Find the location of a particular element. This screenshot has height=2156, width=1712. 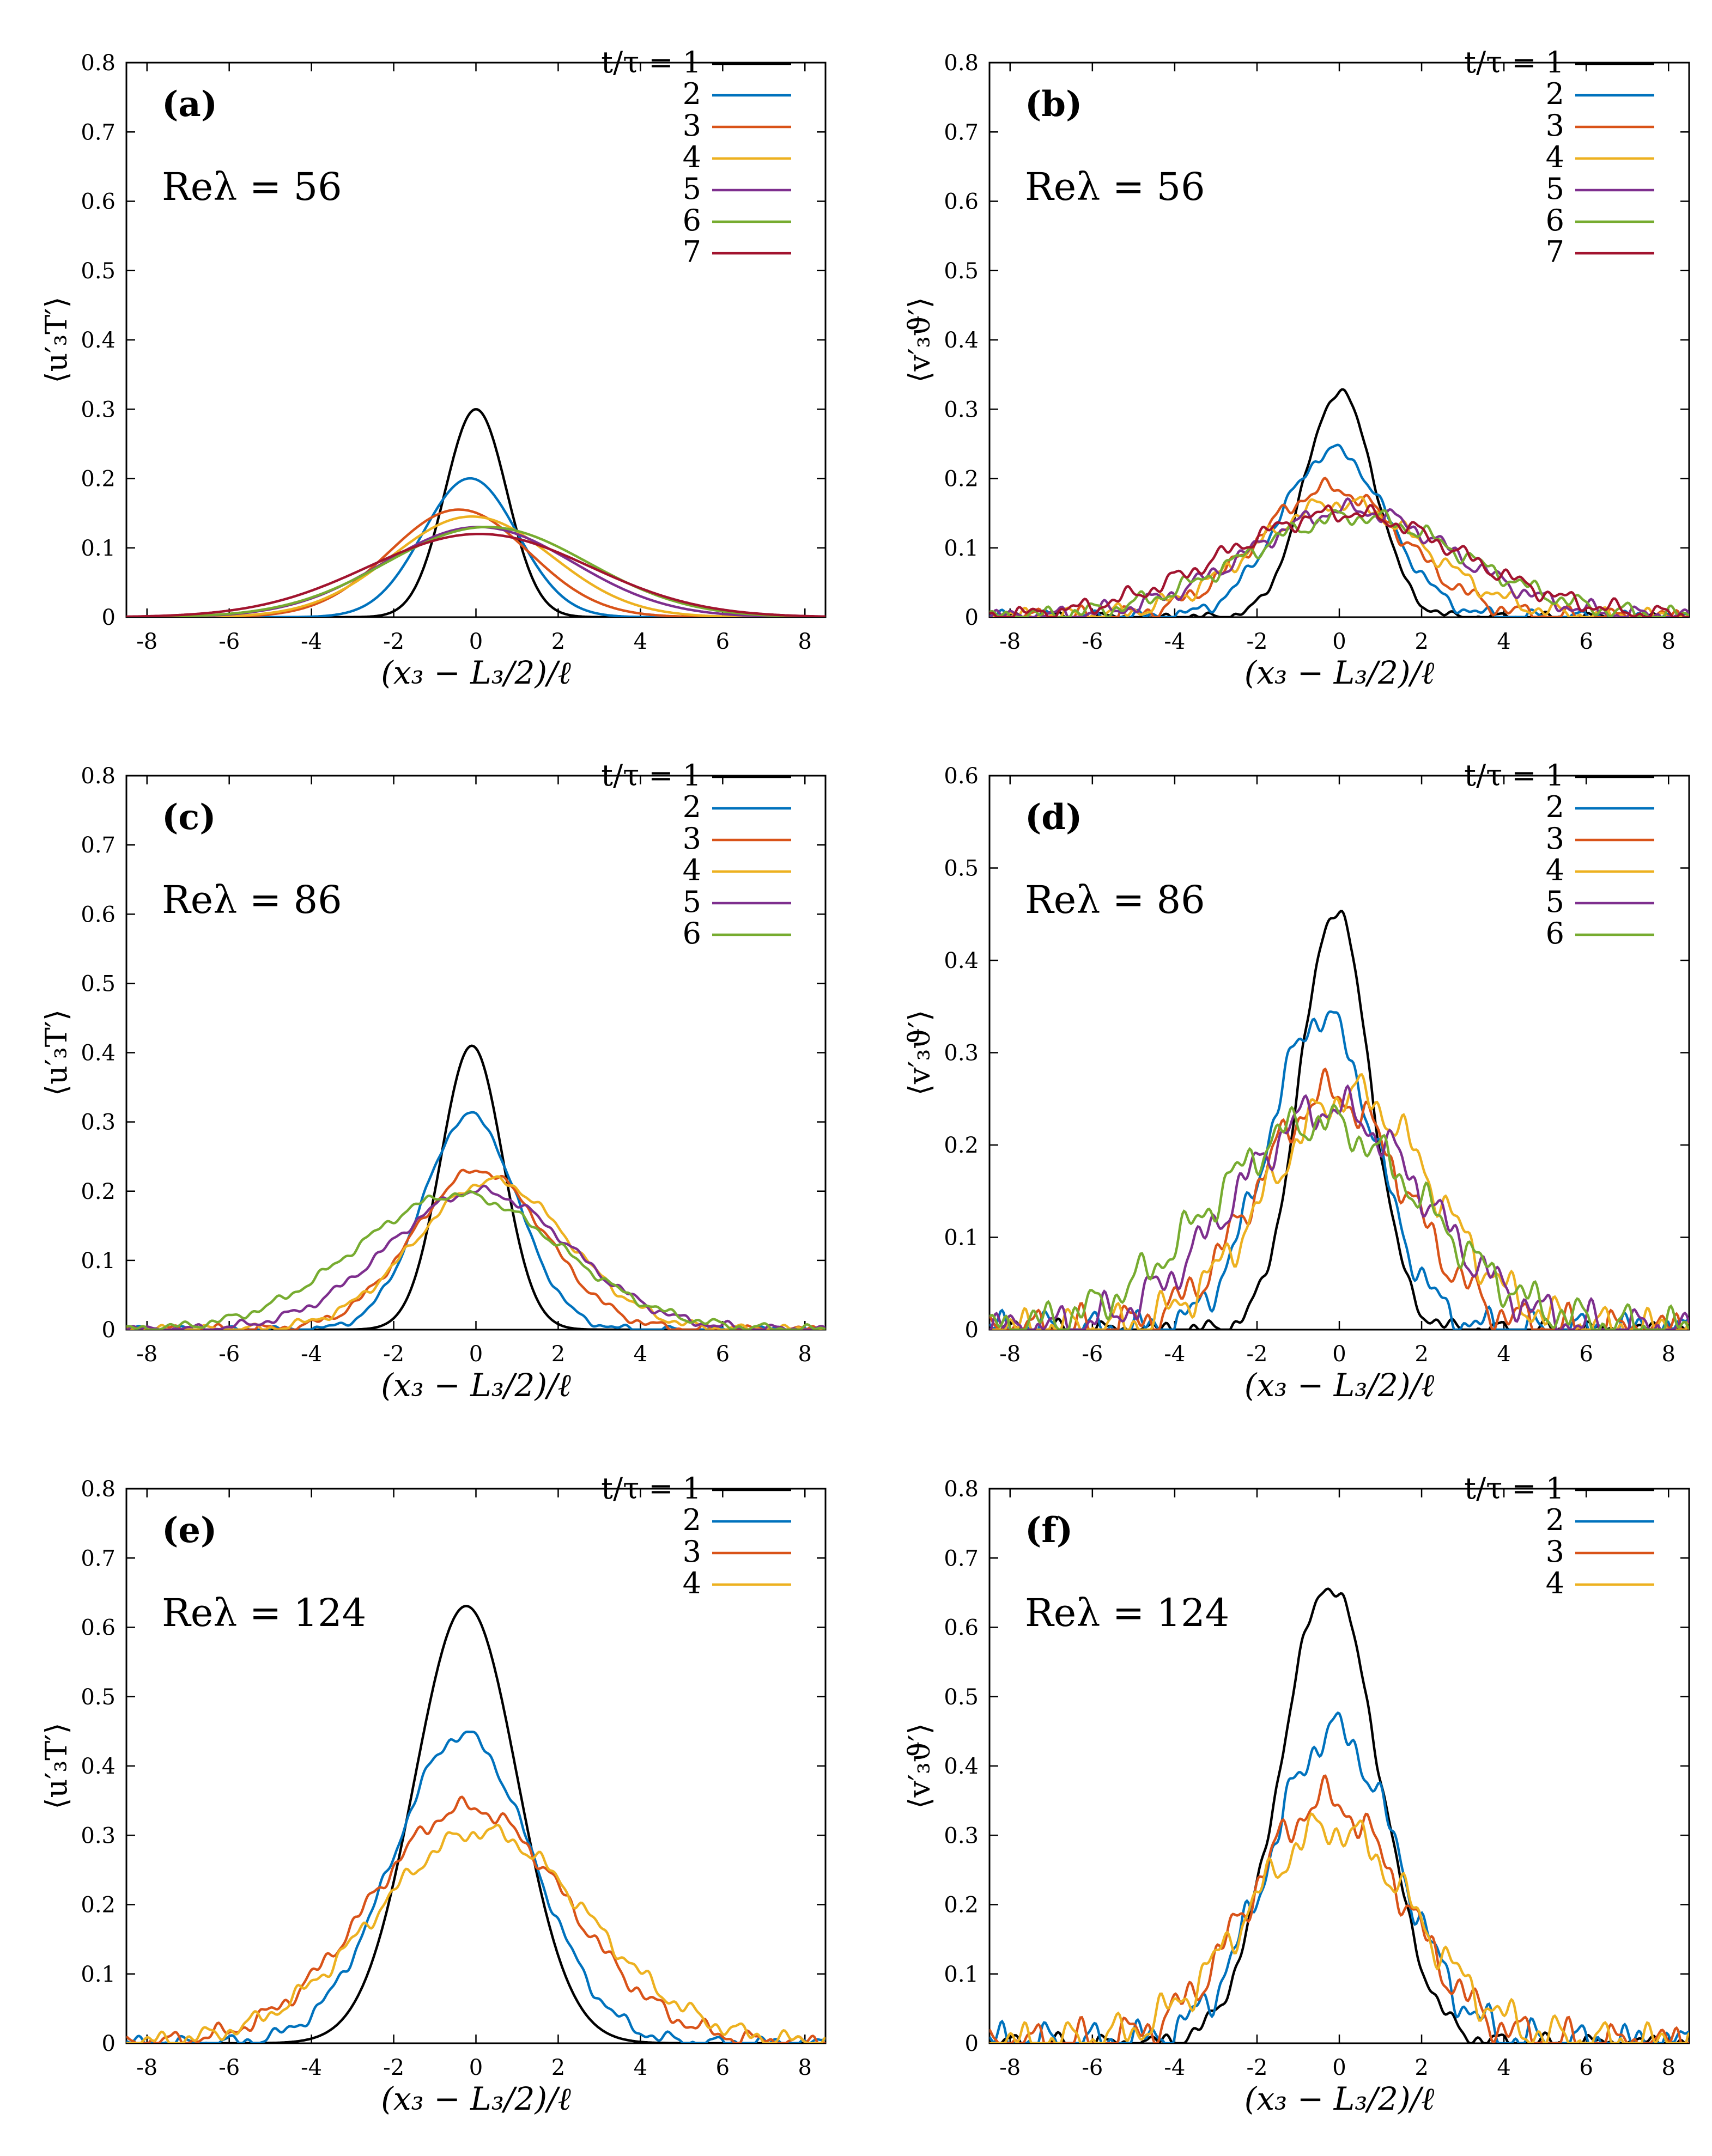

y-tick-label: 0.7 is located at coordinates (962, 1558).